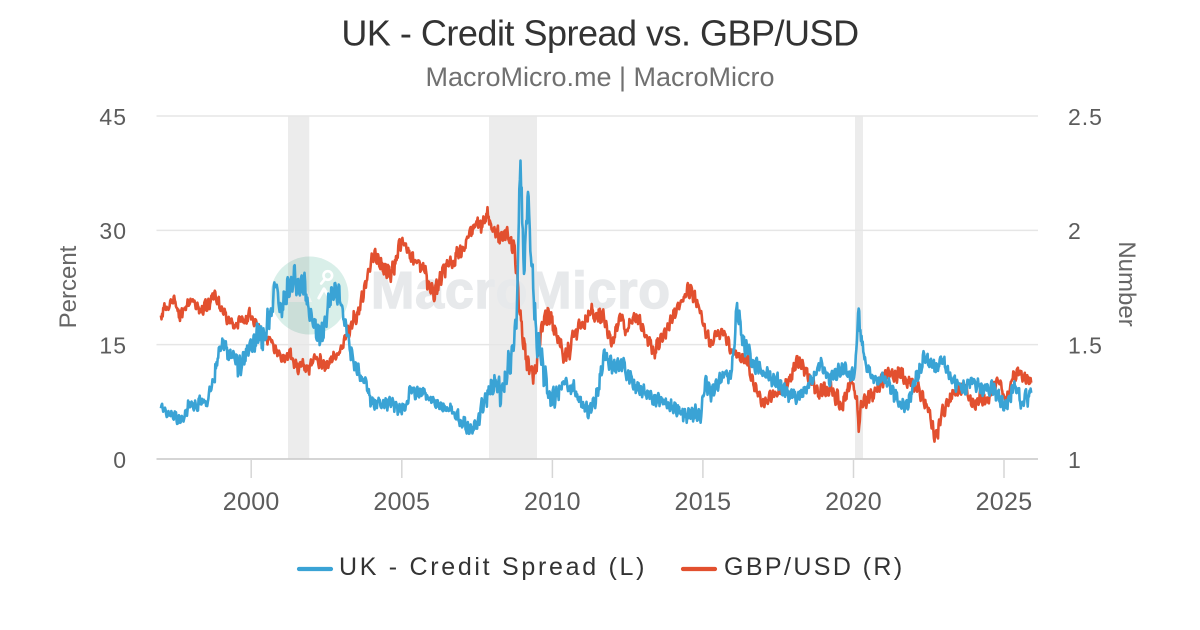 Image resolution: width=1200 pixels, height=630 pixels. What do you see at coordinates (552, 502) in the screenshot?
I see `svg-text: 2010` at bounding box center [552, 502].